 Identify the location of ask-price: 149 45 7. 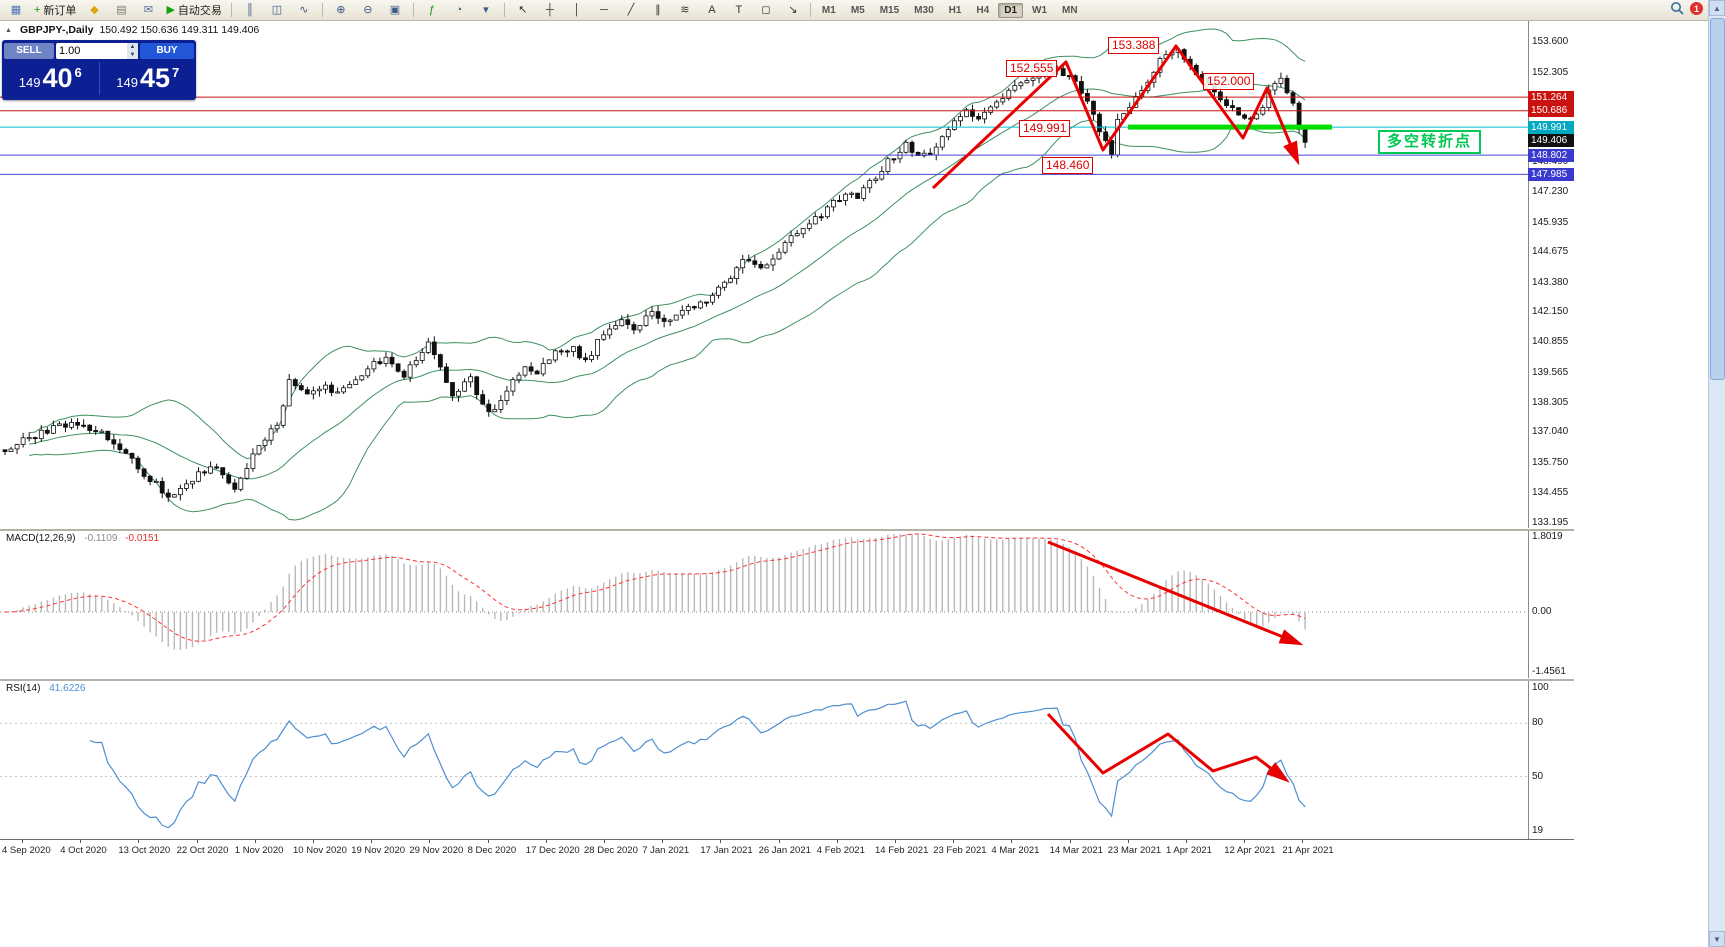
(148, 78).